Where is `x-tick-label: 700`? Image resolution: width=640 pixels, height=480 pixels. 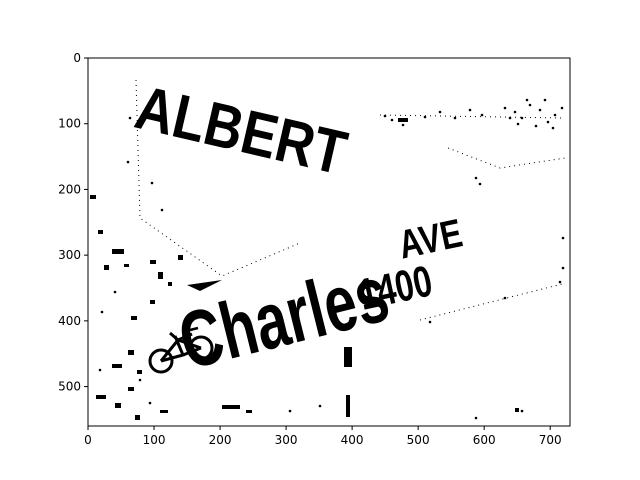 x-tick-label: 700 is located at coordinates (550, 440).